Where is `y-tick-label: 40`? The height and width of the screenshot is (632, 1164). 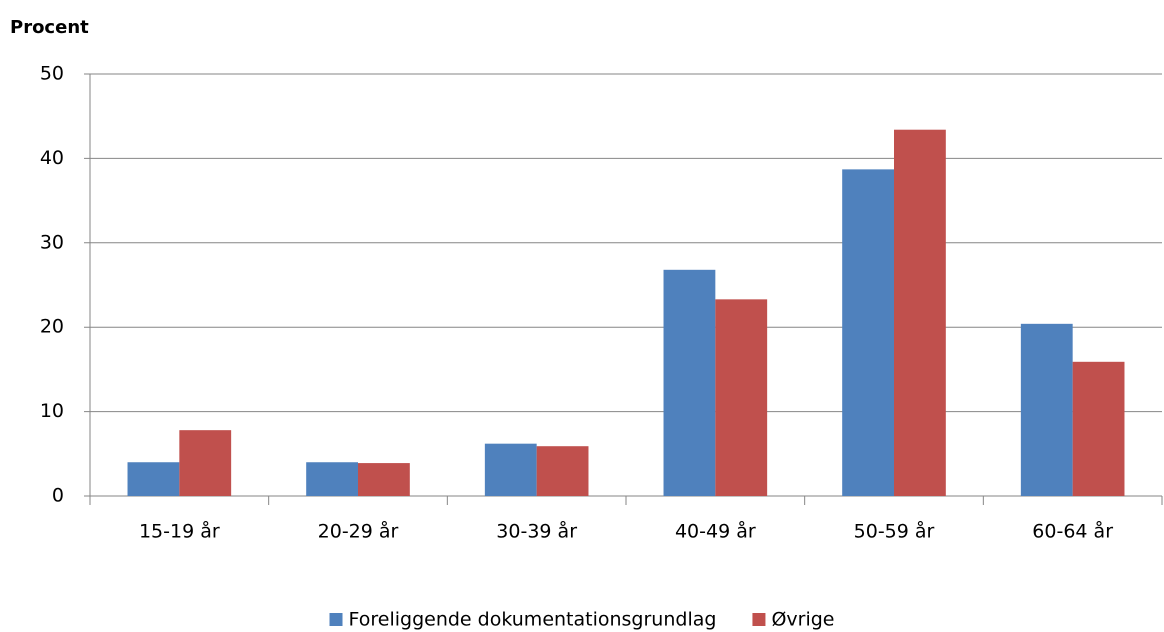 y-tick-label: 40 is located at coordinates (52, 158).